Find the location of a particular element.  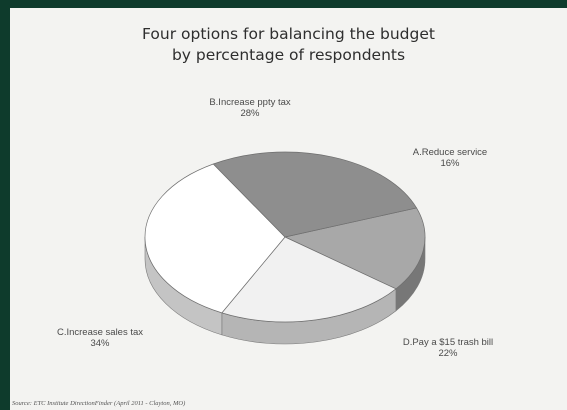

pie-slice-b-increase-ppty-tax is located at coordinates (315, 194).